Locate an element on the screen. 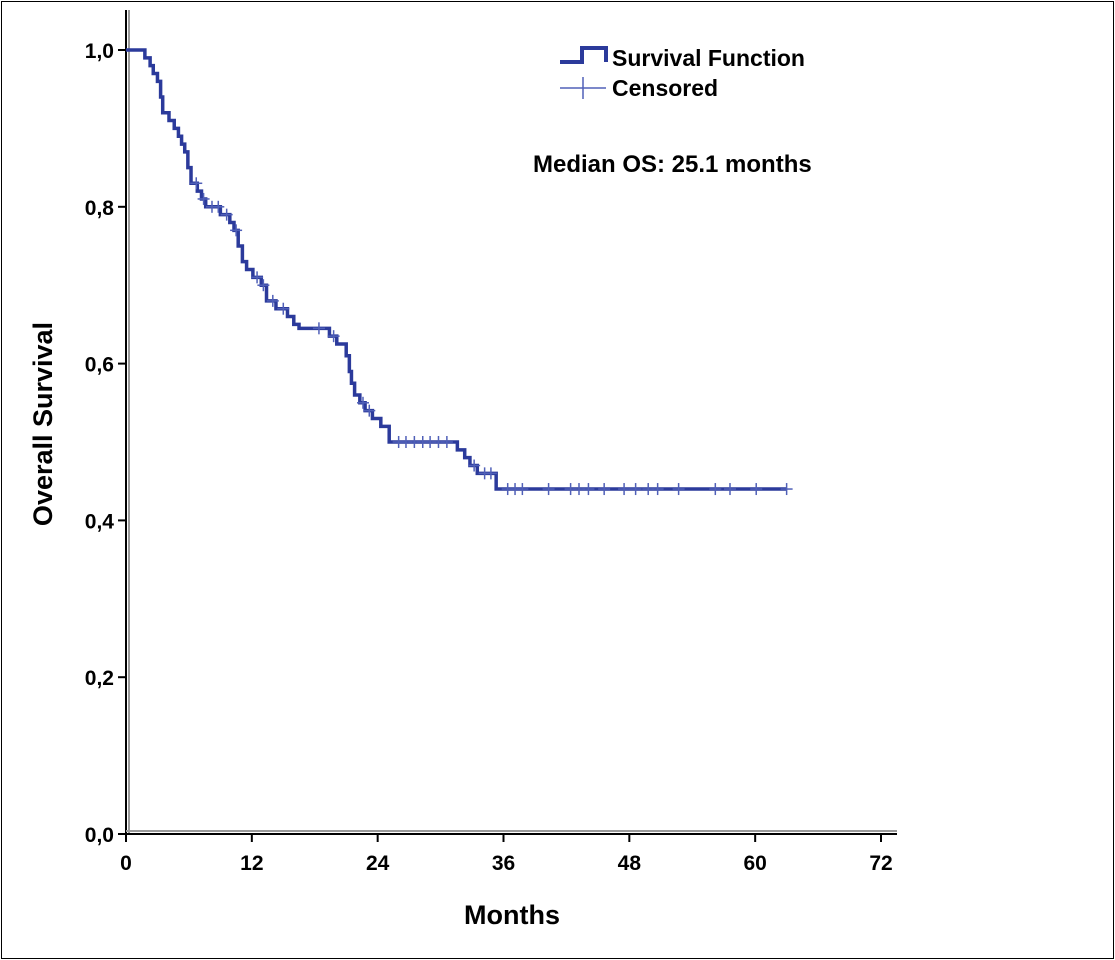  x-tick-label: 24 is located at coordinates (378, 863).